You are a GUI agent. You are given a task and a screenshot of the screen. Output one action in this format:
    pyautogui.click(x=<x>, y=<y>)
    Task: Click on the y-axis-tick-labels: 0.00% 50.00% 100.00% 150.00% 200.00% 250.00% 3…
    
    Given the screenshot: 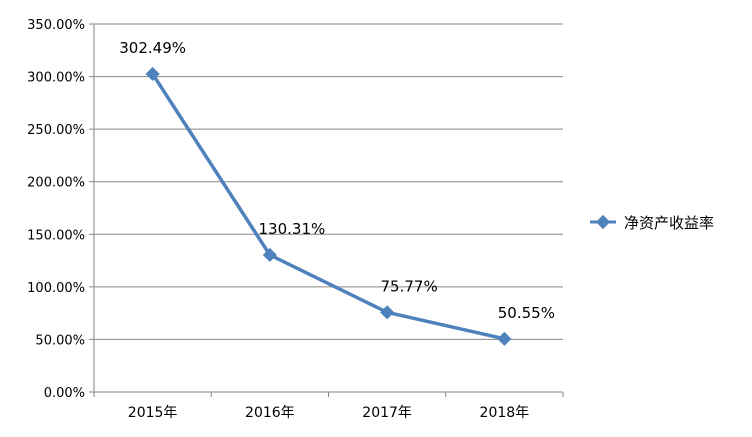 What is the action you would take?
    pyautogui.click(x=56, y=209)
    